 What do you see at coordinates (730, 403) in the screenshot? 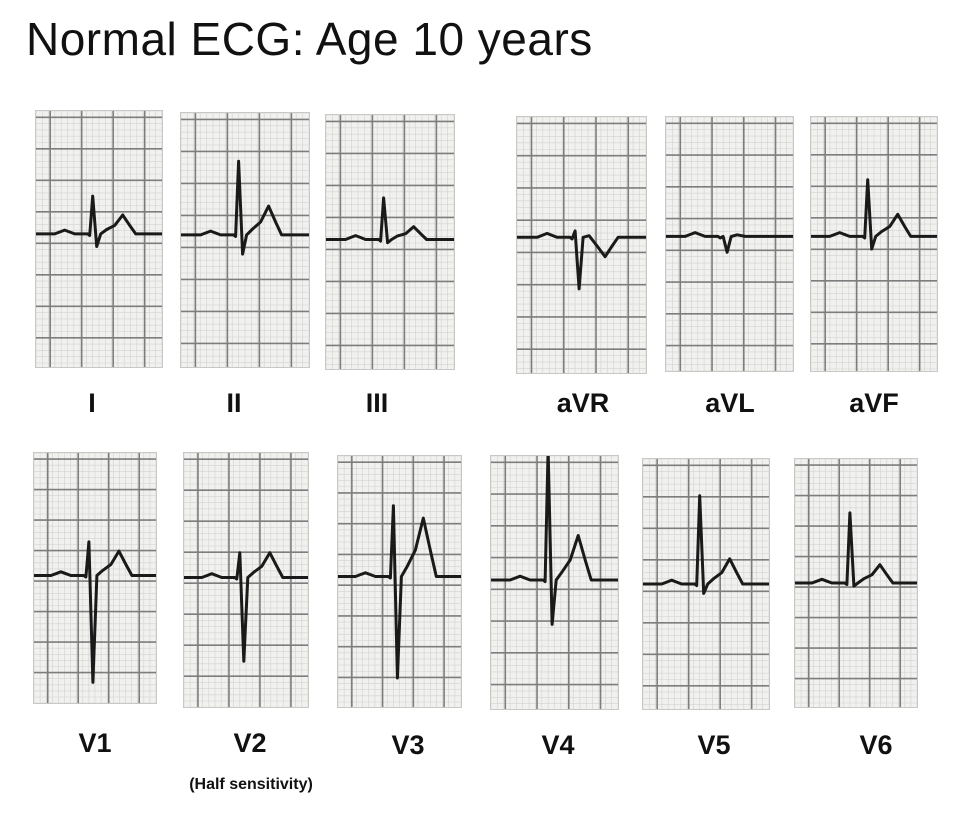
I see `lead-label-aVL: aVL` at bounding box center [730, 403].